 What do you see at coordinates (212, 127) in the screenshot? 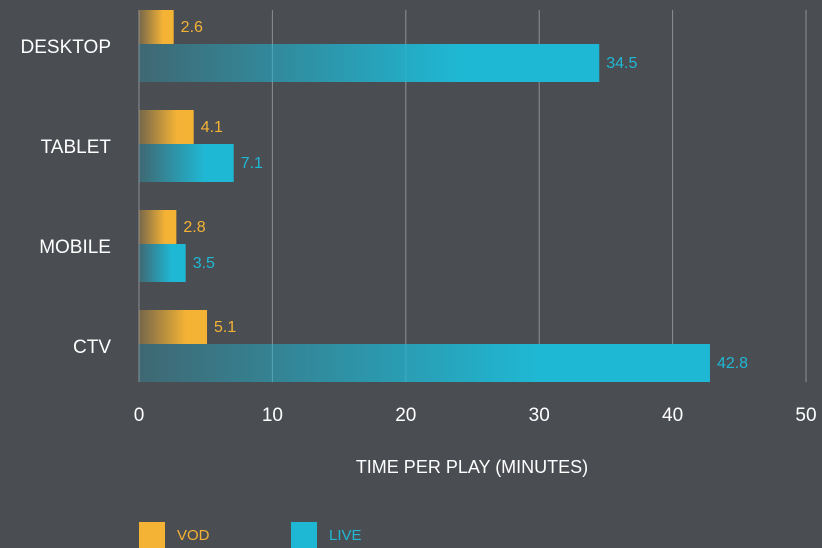
I see `data-label: 4.1` at bounding box center [212, 127].